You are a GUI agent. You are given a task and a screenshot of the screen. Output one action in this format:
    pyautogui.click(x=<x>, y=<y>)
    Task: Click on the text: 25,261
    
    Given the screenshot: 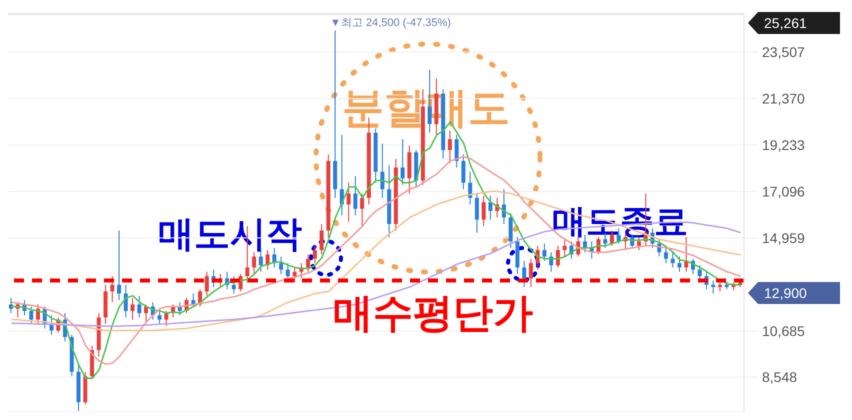 What is the action you would take?
    pyautogui.click(x=786, y=23)
    